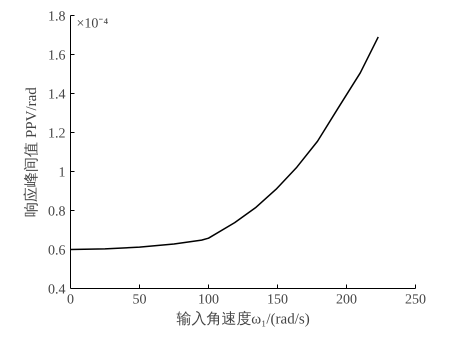  I want to click on x-tick-label: 200, so click(346, 300).